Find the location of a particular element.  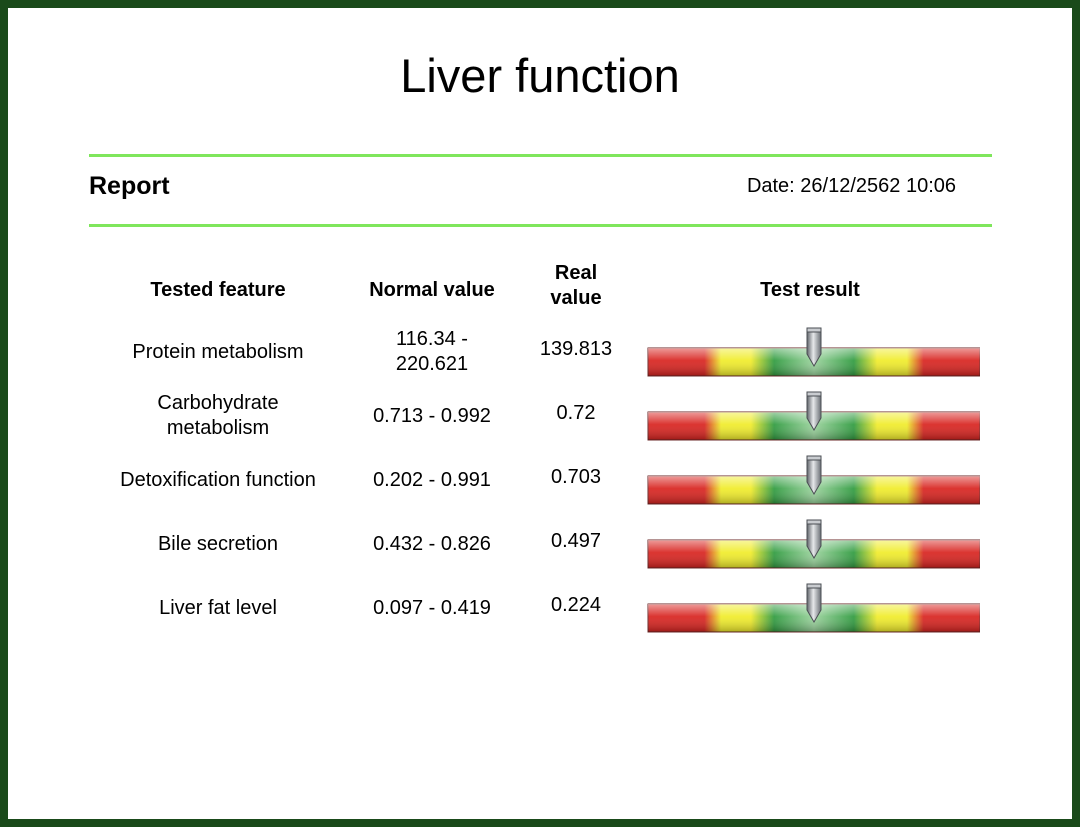

real-value-cell: 0.497 is located at coordinates (576, 540).